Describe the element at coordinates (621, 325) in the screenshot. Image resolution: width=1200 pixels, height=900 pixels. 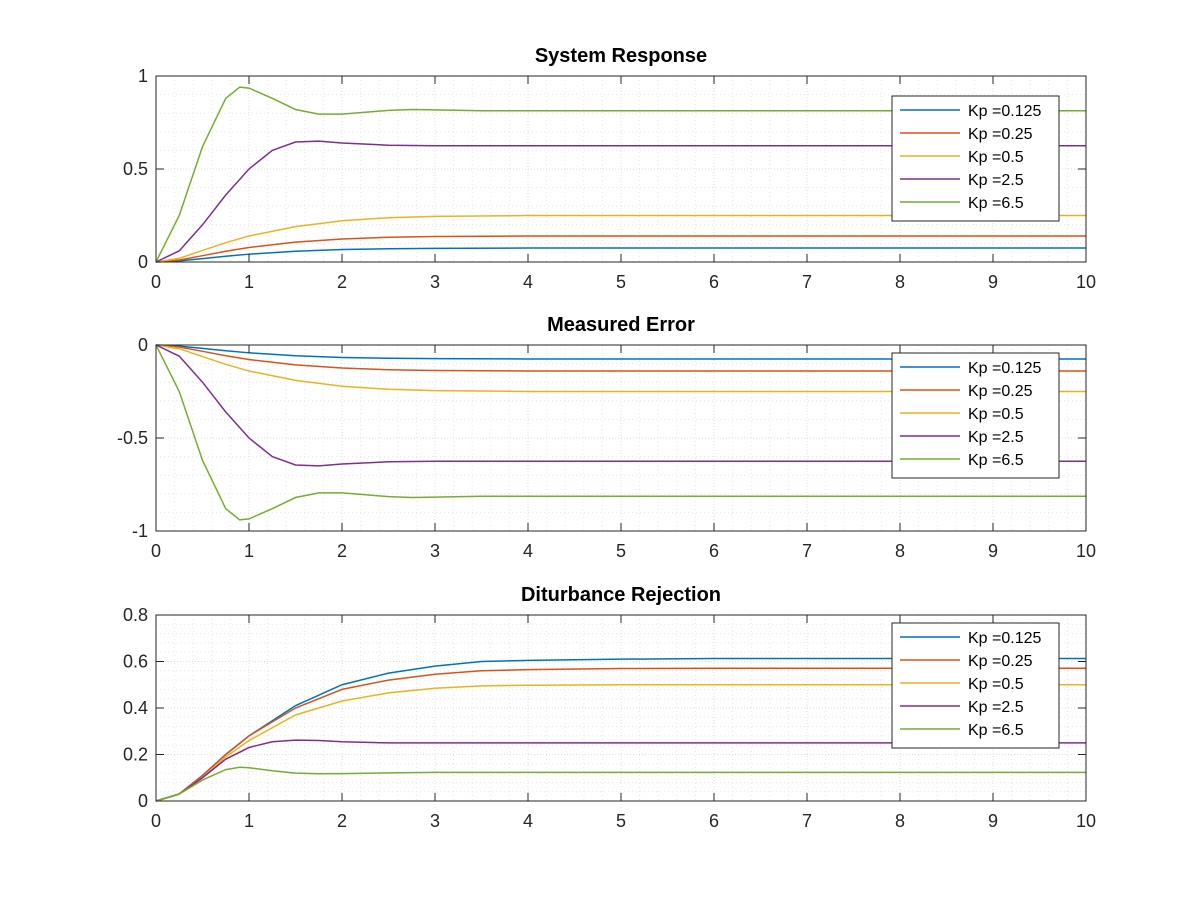
I see `chart-title: Measured Error` at that location.